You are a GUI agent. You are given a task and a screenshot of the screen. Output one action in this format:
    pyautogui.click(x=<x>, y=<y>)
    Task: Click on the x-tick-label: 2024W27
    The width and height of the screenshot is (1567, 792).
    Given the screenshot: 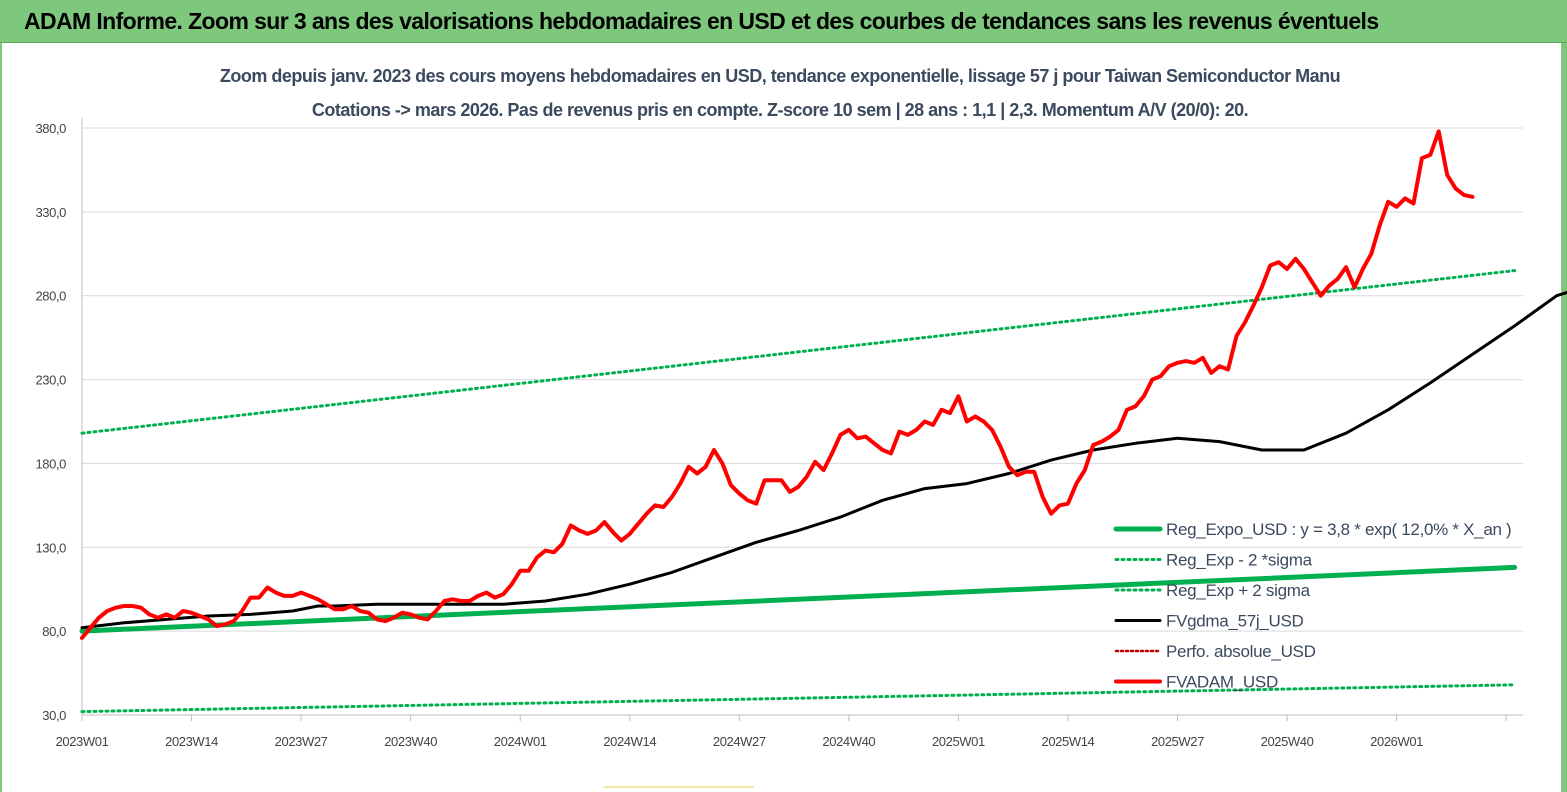 What is the action you would take?
    pyautogui.click(x=739, y=741)
    